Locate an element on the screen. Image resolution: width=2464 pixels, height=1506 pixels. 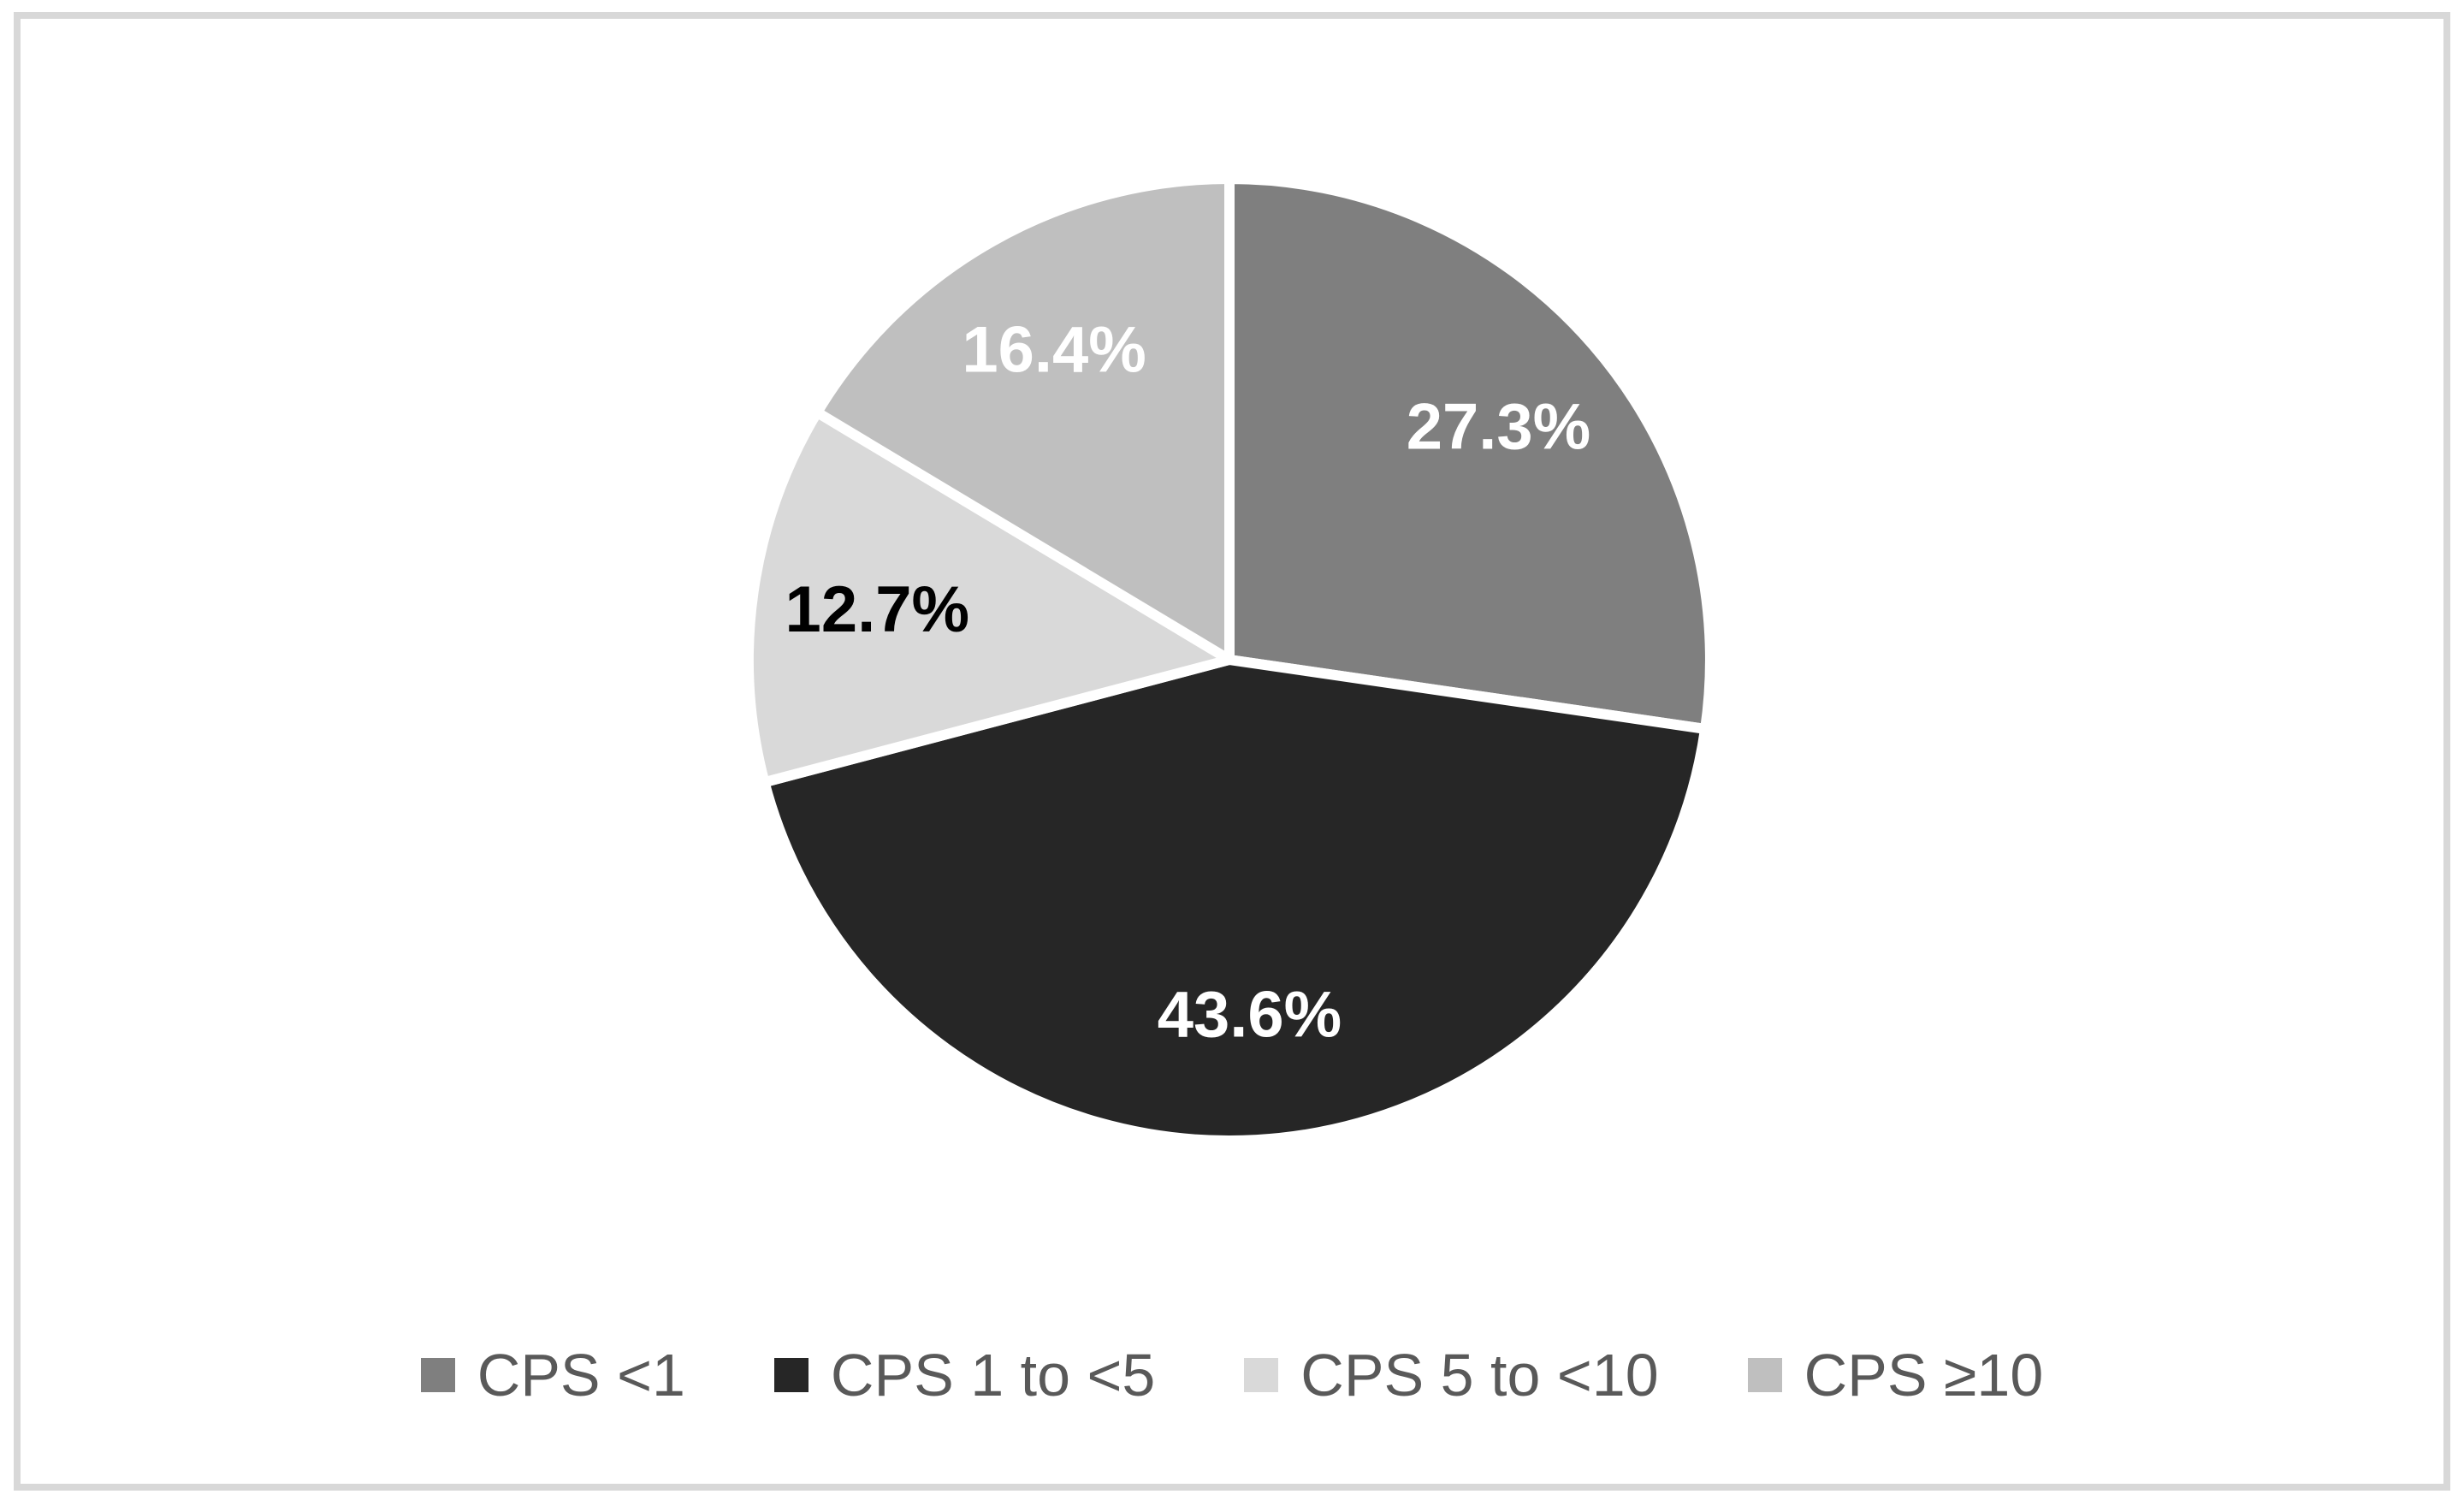
legend-label: CPS 5 to <10 is located at coordinates (1479, 1374).